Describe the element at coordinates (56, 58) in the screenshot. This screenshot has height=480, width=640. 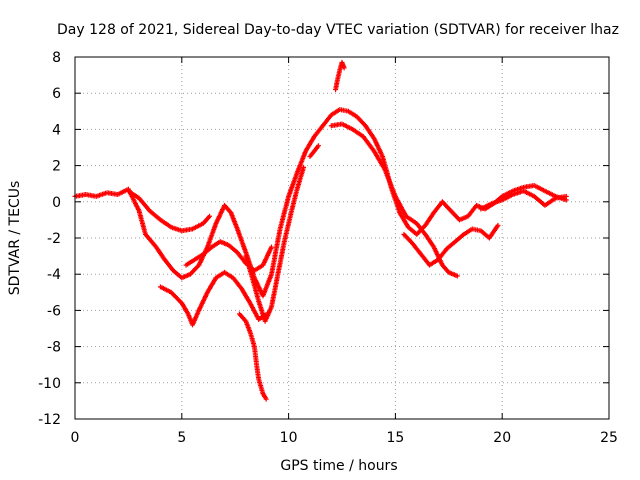
I see `y-tick-label: 8` at that location.